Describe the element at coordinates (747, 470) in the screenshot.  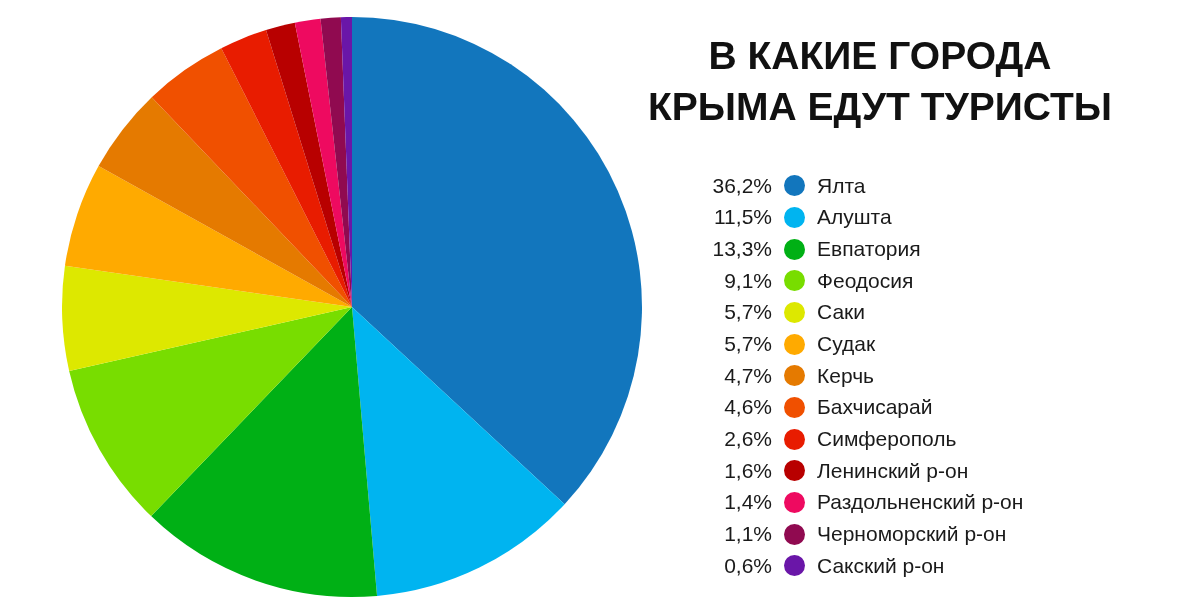
I see `data-label: 1,6%` at that location.